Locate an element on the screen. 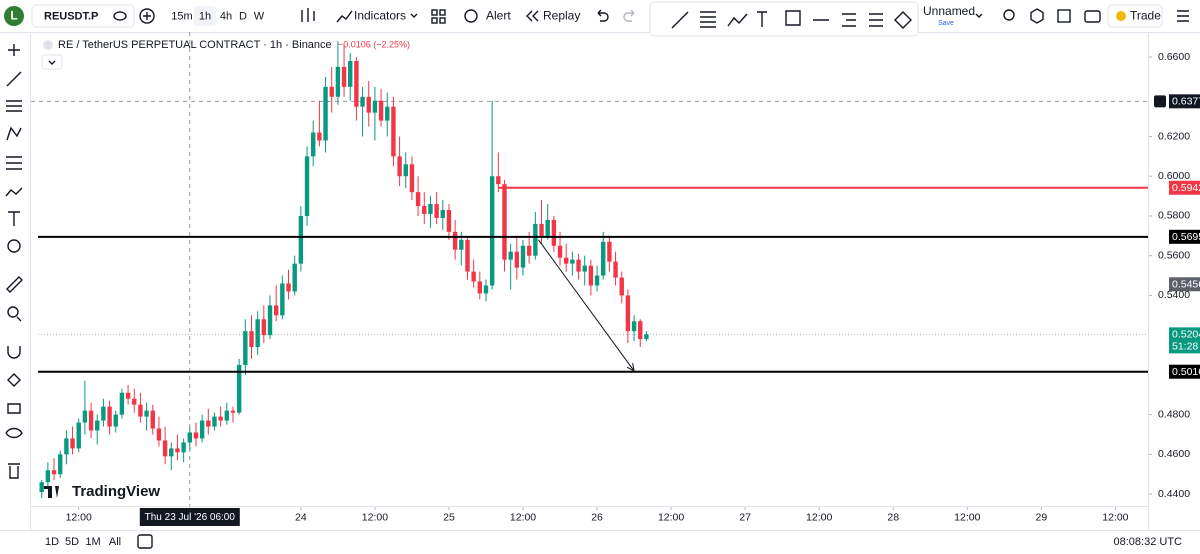 The image size is (1200, 554). range-button: 1D is located at coordinates (52, 542).